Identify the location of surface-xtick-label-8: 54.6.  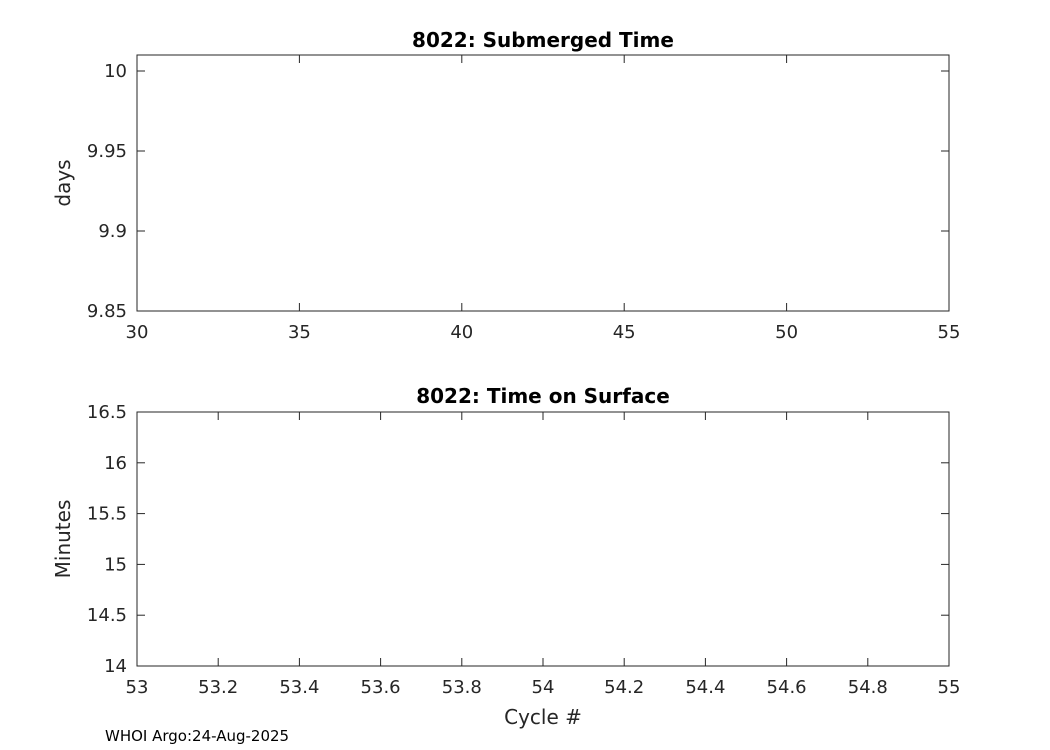
(787, 687).